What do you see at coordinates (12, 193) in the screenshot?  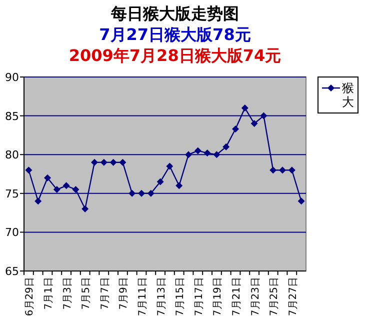 I see `y-tick-label: 75` at bounding box center [12, 193].